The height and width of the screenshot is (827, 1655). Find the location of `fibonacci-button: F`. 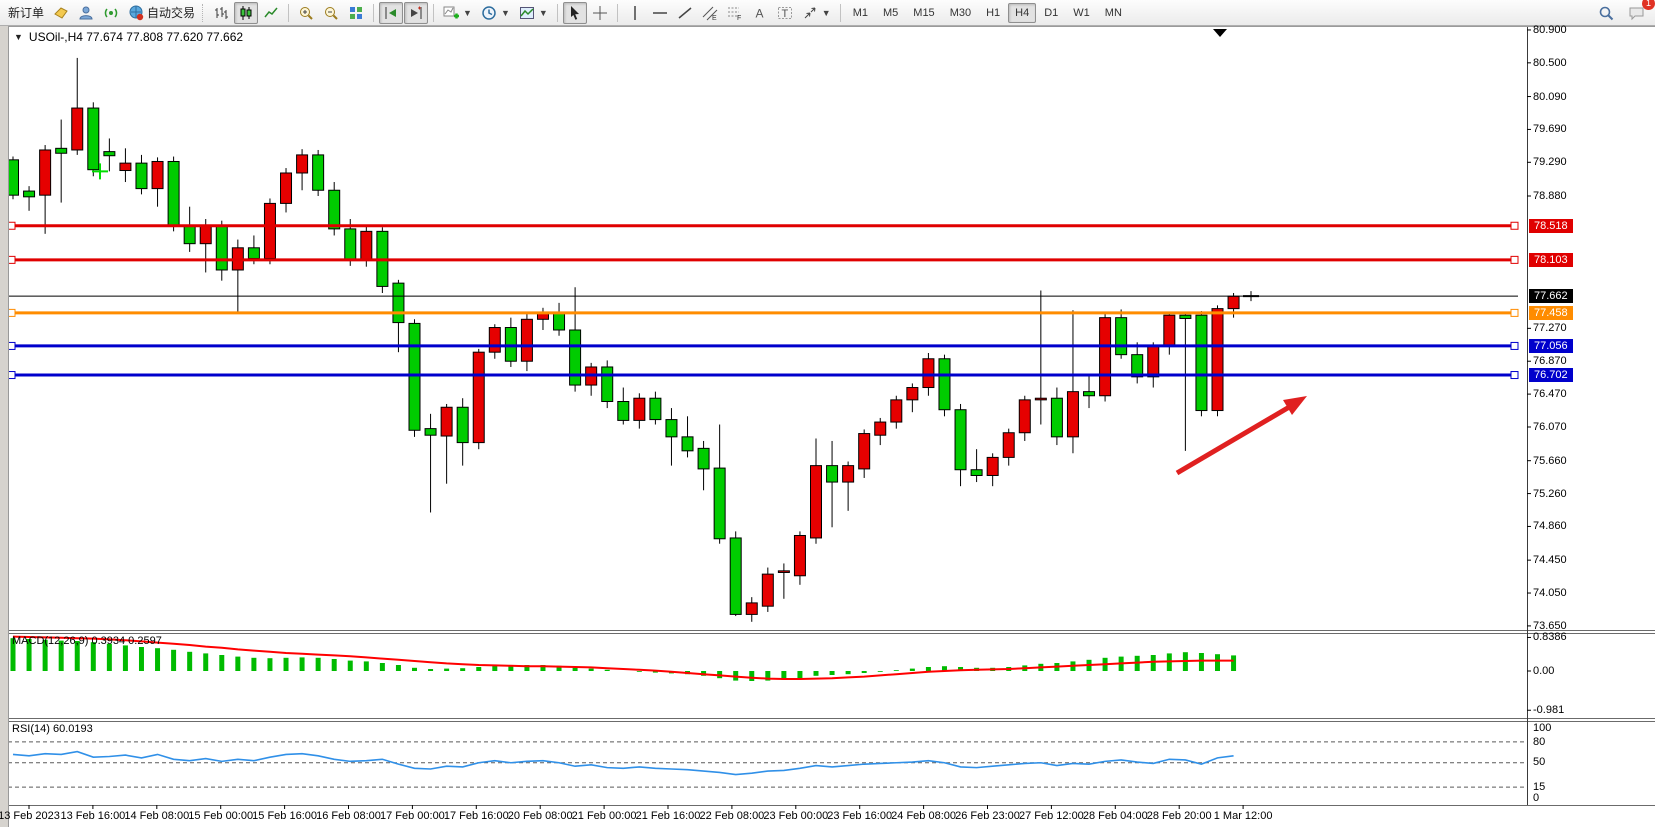

fibonacci-button: F is located at coordinates (735, 13).